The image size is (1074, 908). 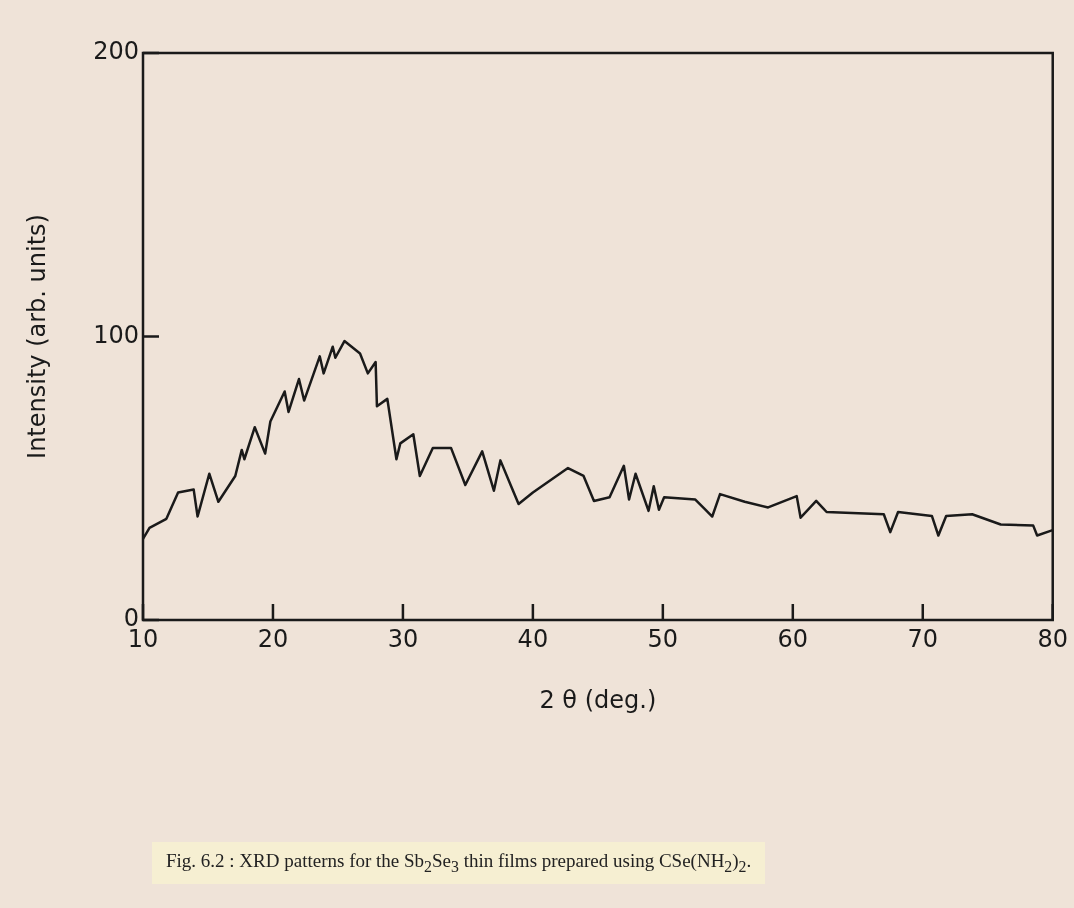 What do you see at coordinates (116, 334) in the screenshot?
I see `y-tick-label: 100` at bounding box center [116, 334].